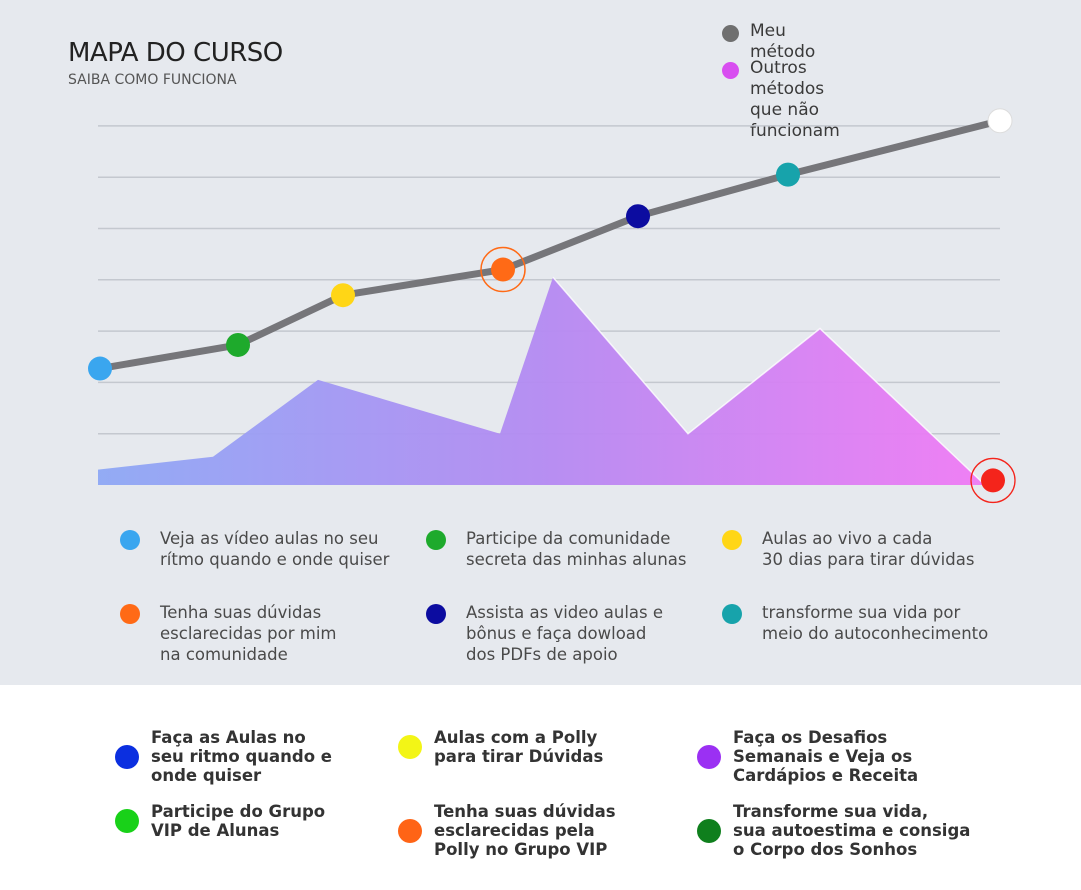 Image resolution: width=1081 pixels, height=890 pixels. I want to click on end-marker-point, so click(993, 480).